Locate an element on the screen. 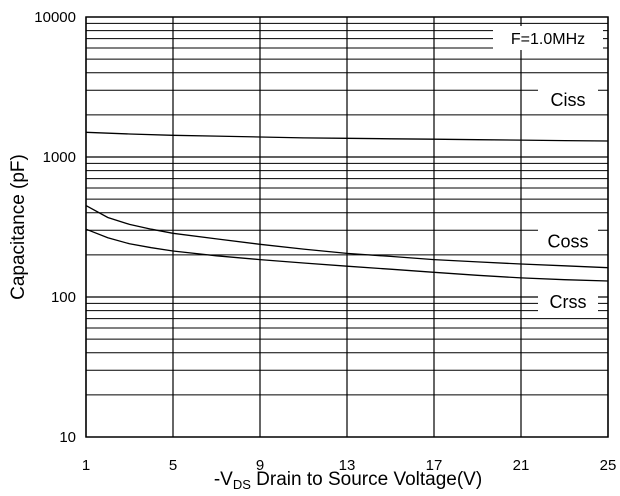 The height and width of the screenshot is (496, 620). x-axis-title: -VDS Drain to Source Voltage(V) is located at coordinates (348, 480).